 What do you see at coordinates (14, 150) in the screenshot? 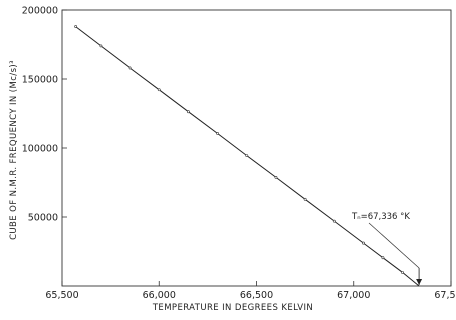
I see `y-axis-title: CUBE OF N.M.R. FREQUENCY IN (Mc/s)³` at bounding box center [14, 150].